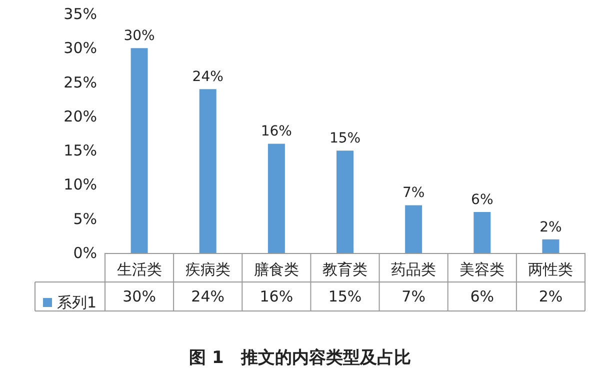  I want to click on text: 6%, so click(482, 200).